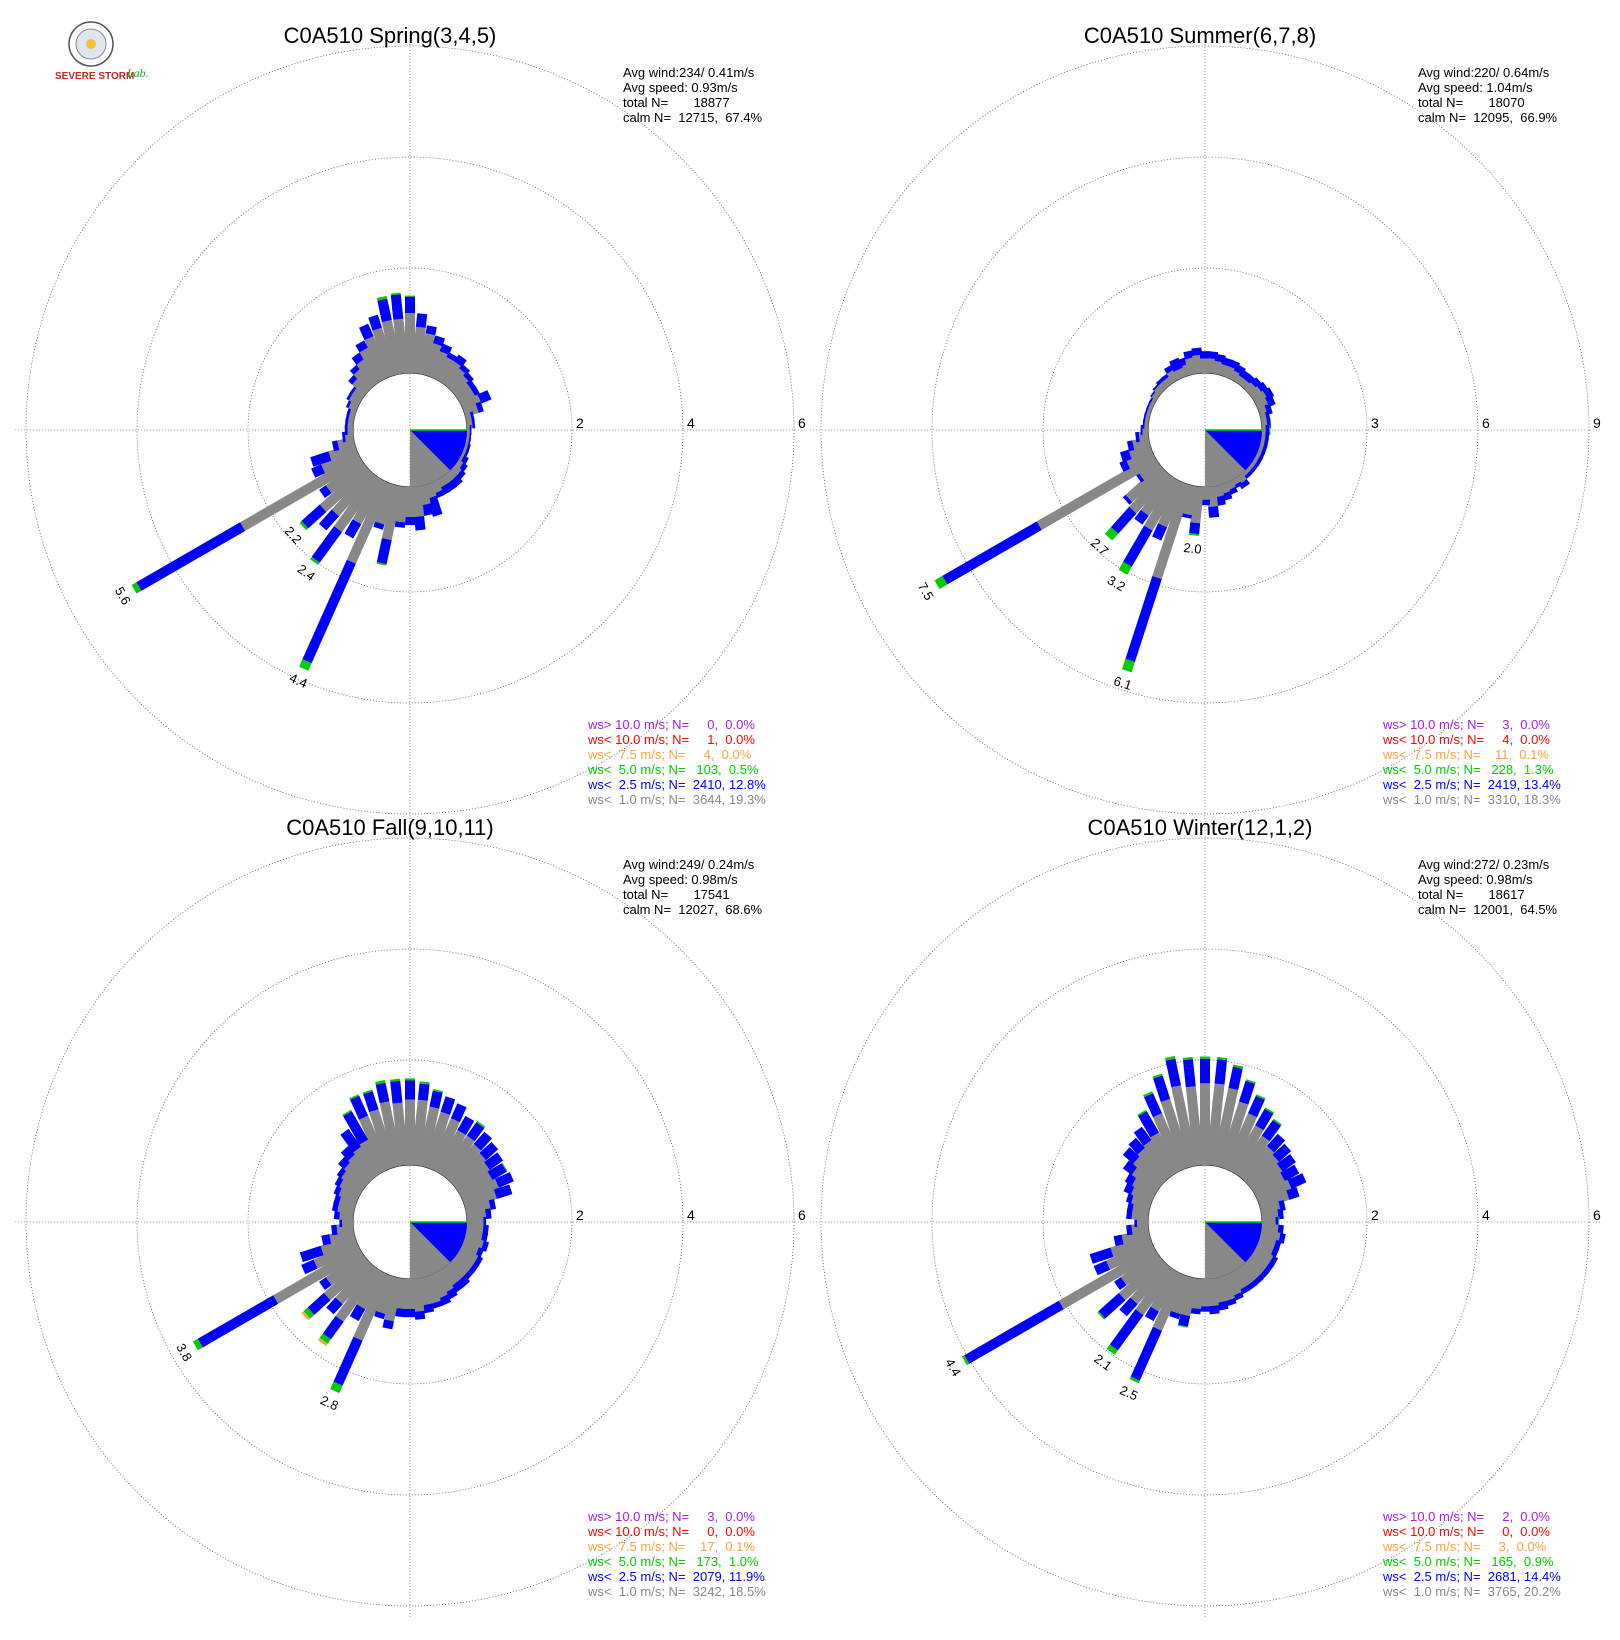 Image resolution: width=1620 pixels, height=1640 pixels. What do you see at coordinates (953, 1367) in the screenshot?
I see `petal-value-label: 4.4` at bounding box center [953, 1367].